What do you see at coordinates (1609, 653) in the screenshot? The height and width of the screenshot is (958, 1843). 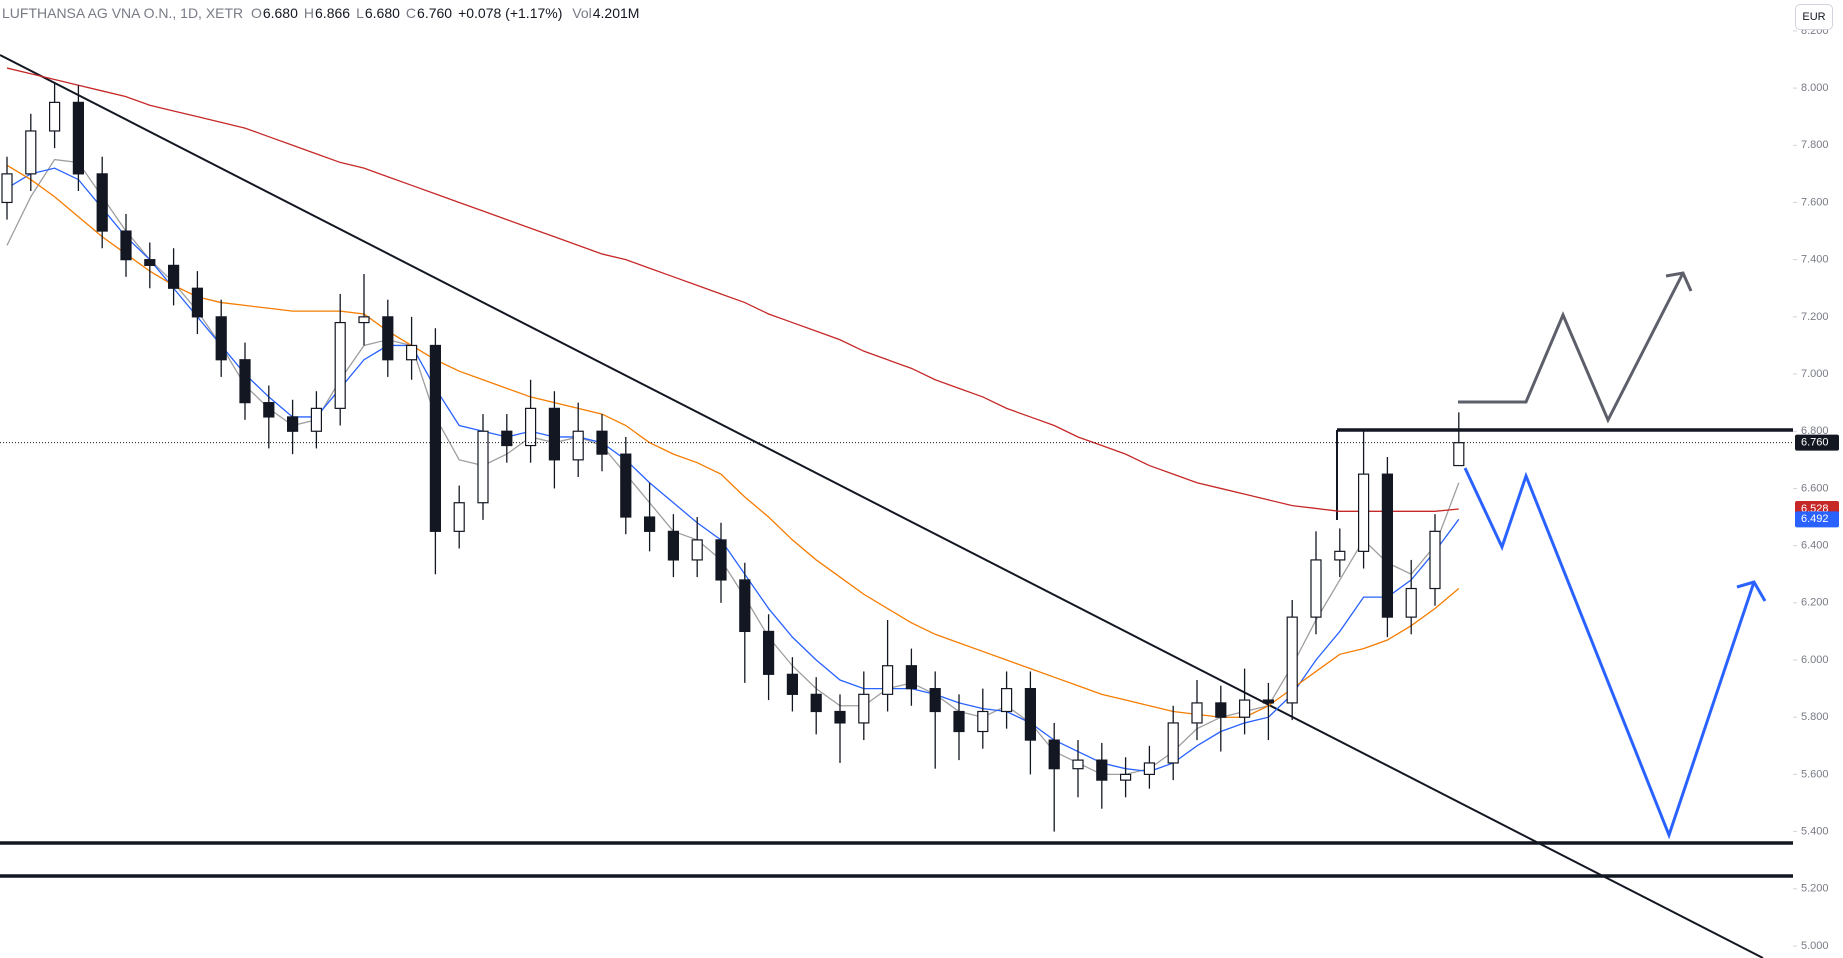 I see `bear-scenario-path` at bounding box center [1609, 653].